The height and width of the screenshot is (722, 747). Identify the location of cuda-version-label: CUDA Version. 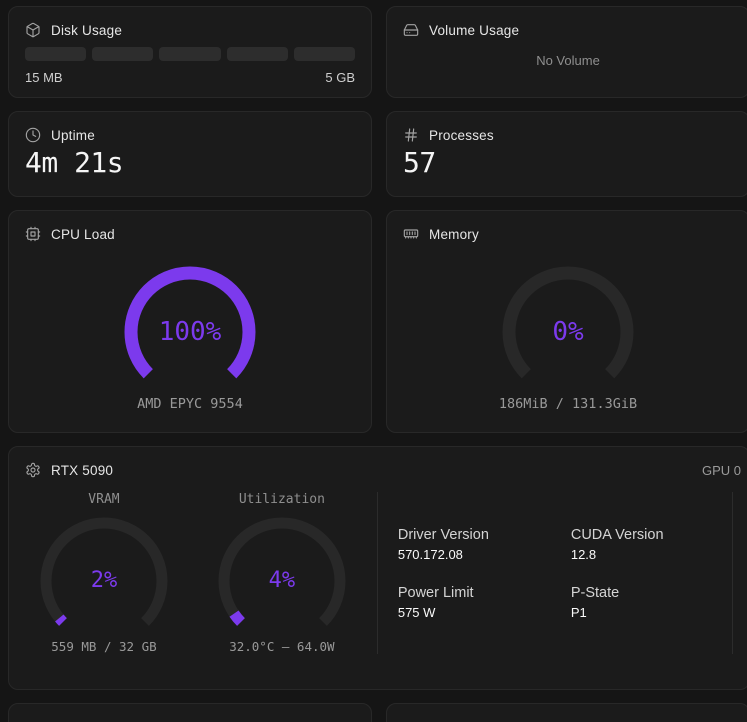
(617, 534).